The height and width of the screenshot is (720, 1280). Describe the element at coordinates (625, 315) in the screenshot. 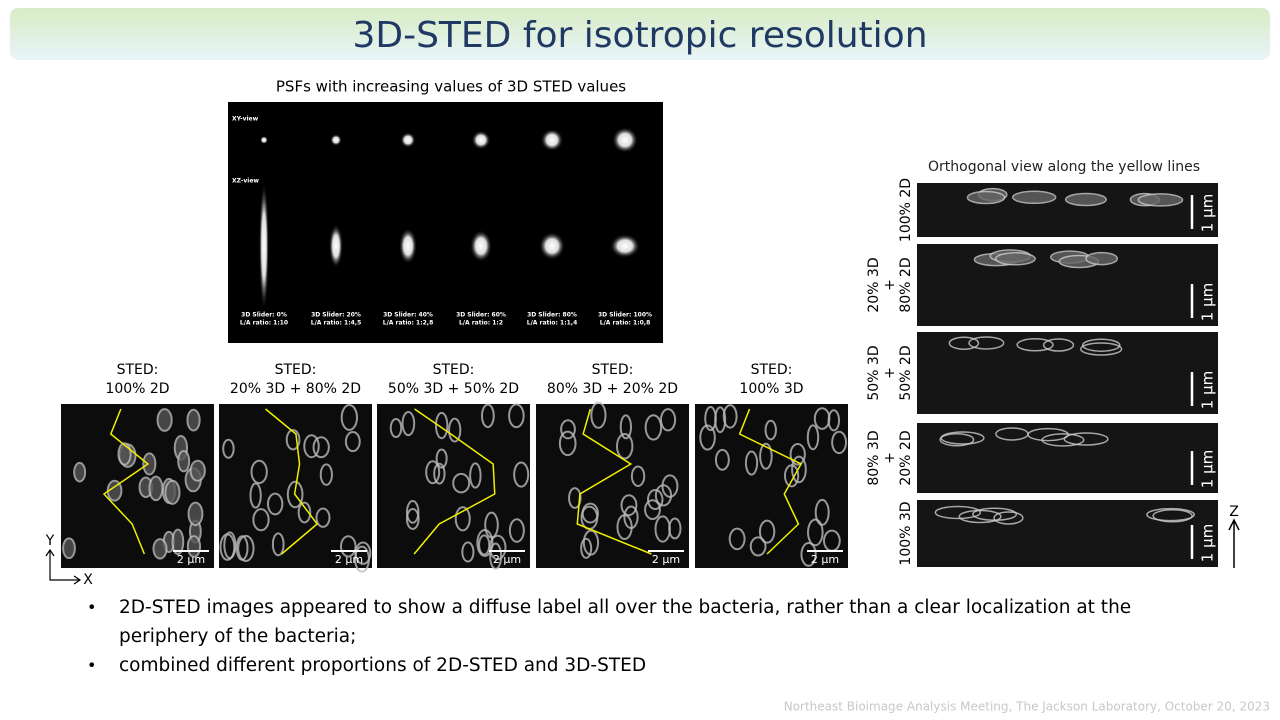

I see `psf-slider-label: 3D Slider: 100%` at that location.